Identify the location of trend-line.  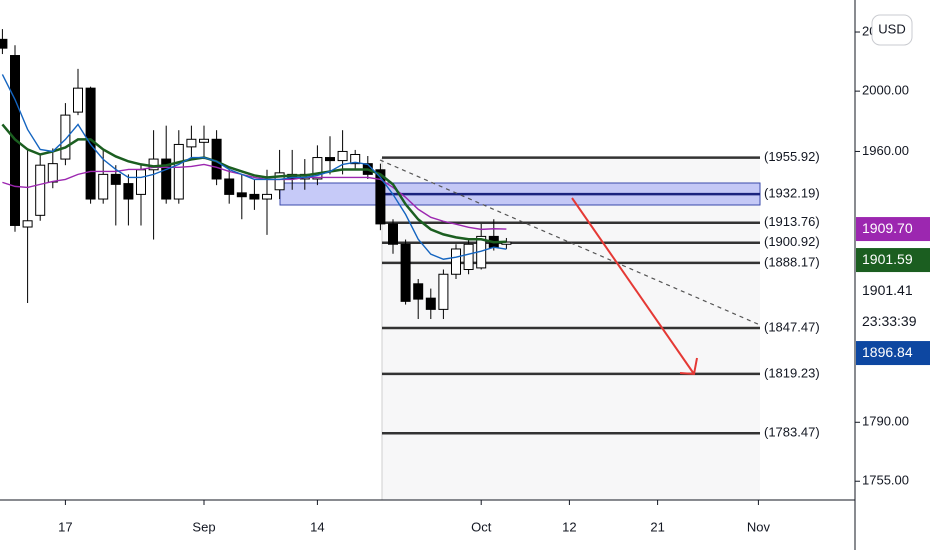
(570, 242).